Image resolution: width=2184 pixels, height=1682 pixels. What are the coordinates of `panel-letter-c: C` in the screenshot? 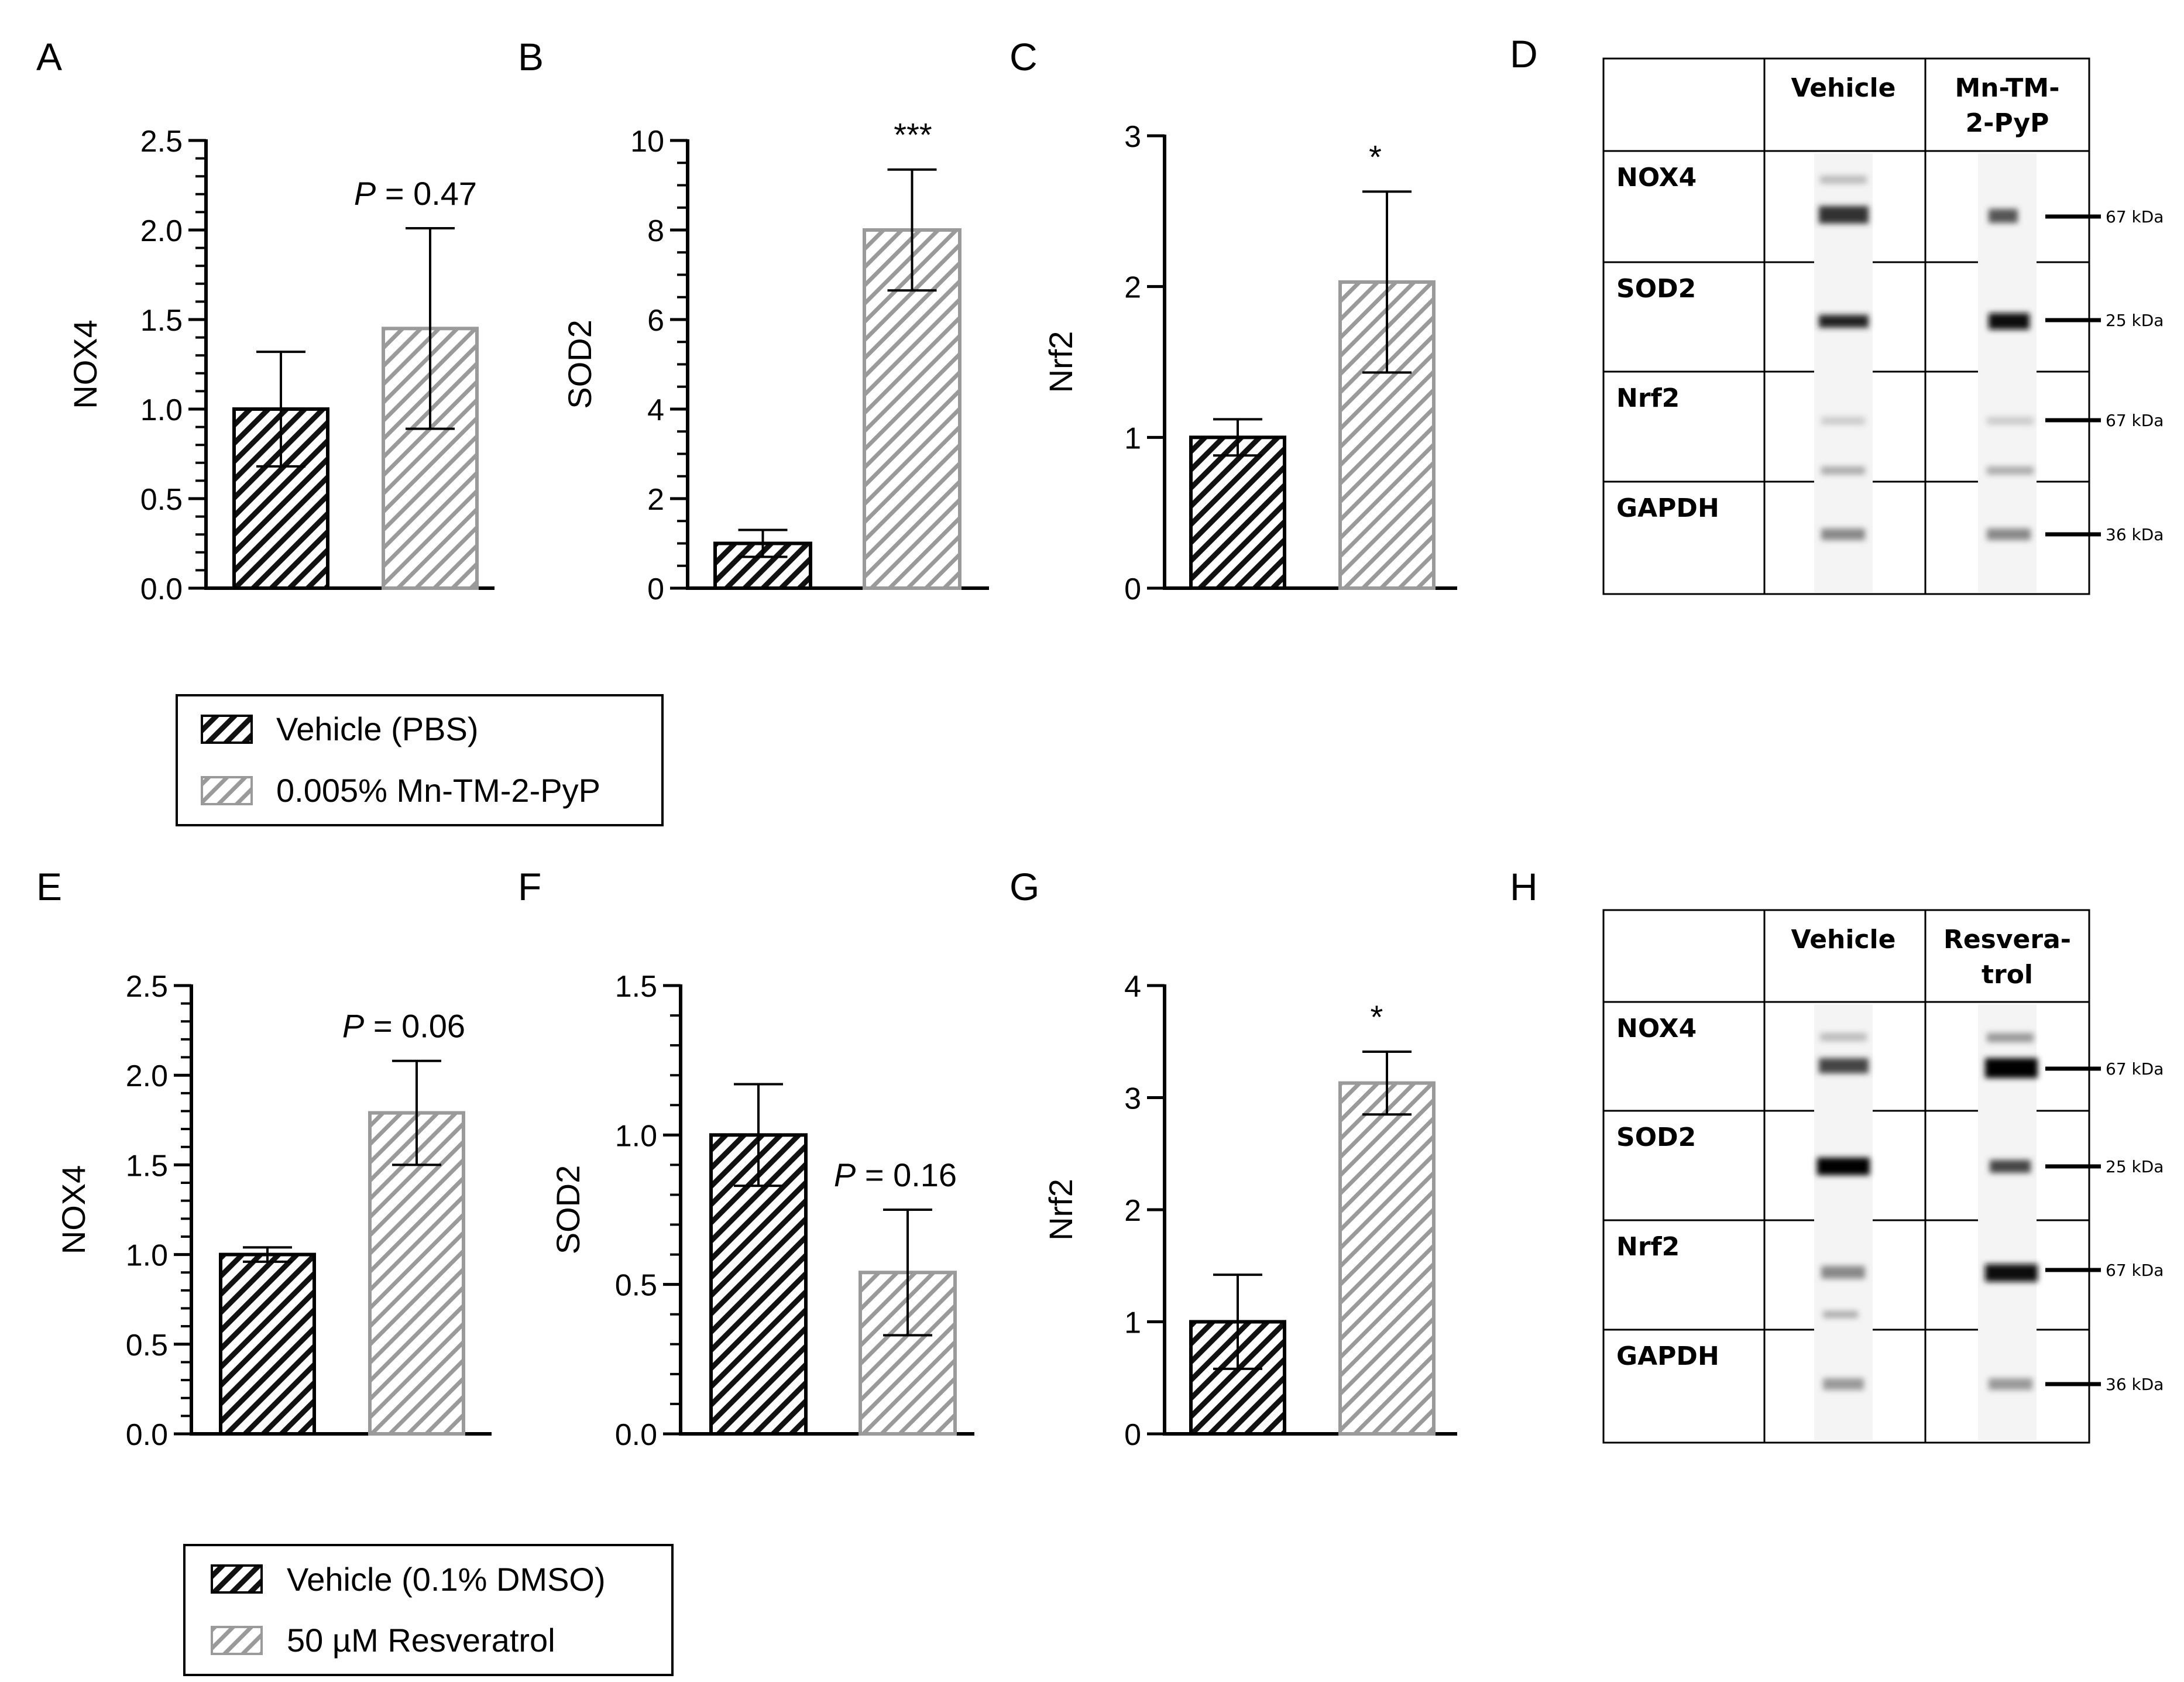 It's located at (1023, 56).